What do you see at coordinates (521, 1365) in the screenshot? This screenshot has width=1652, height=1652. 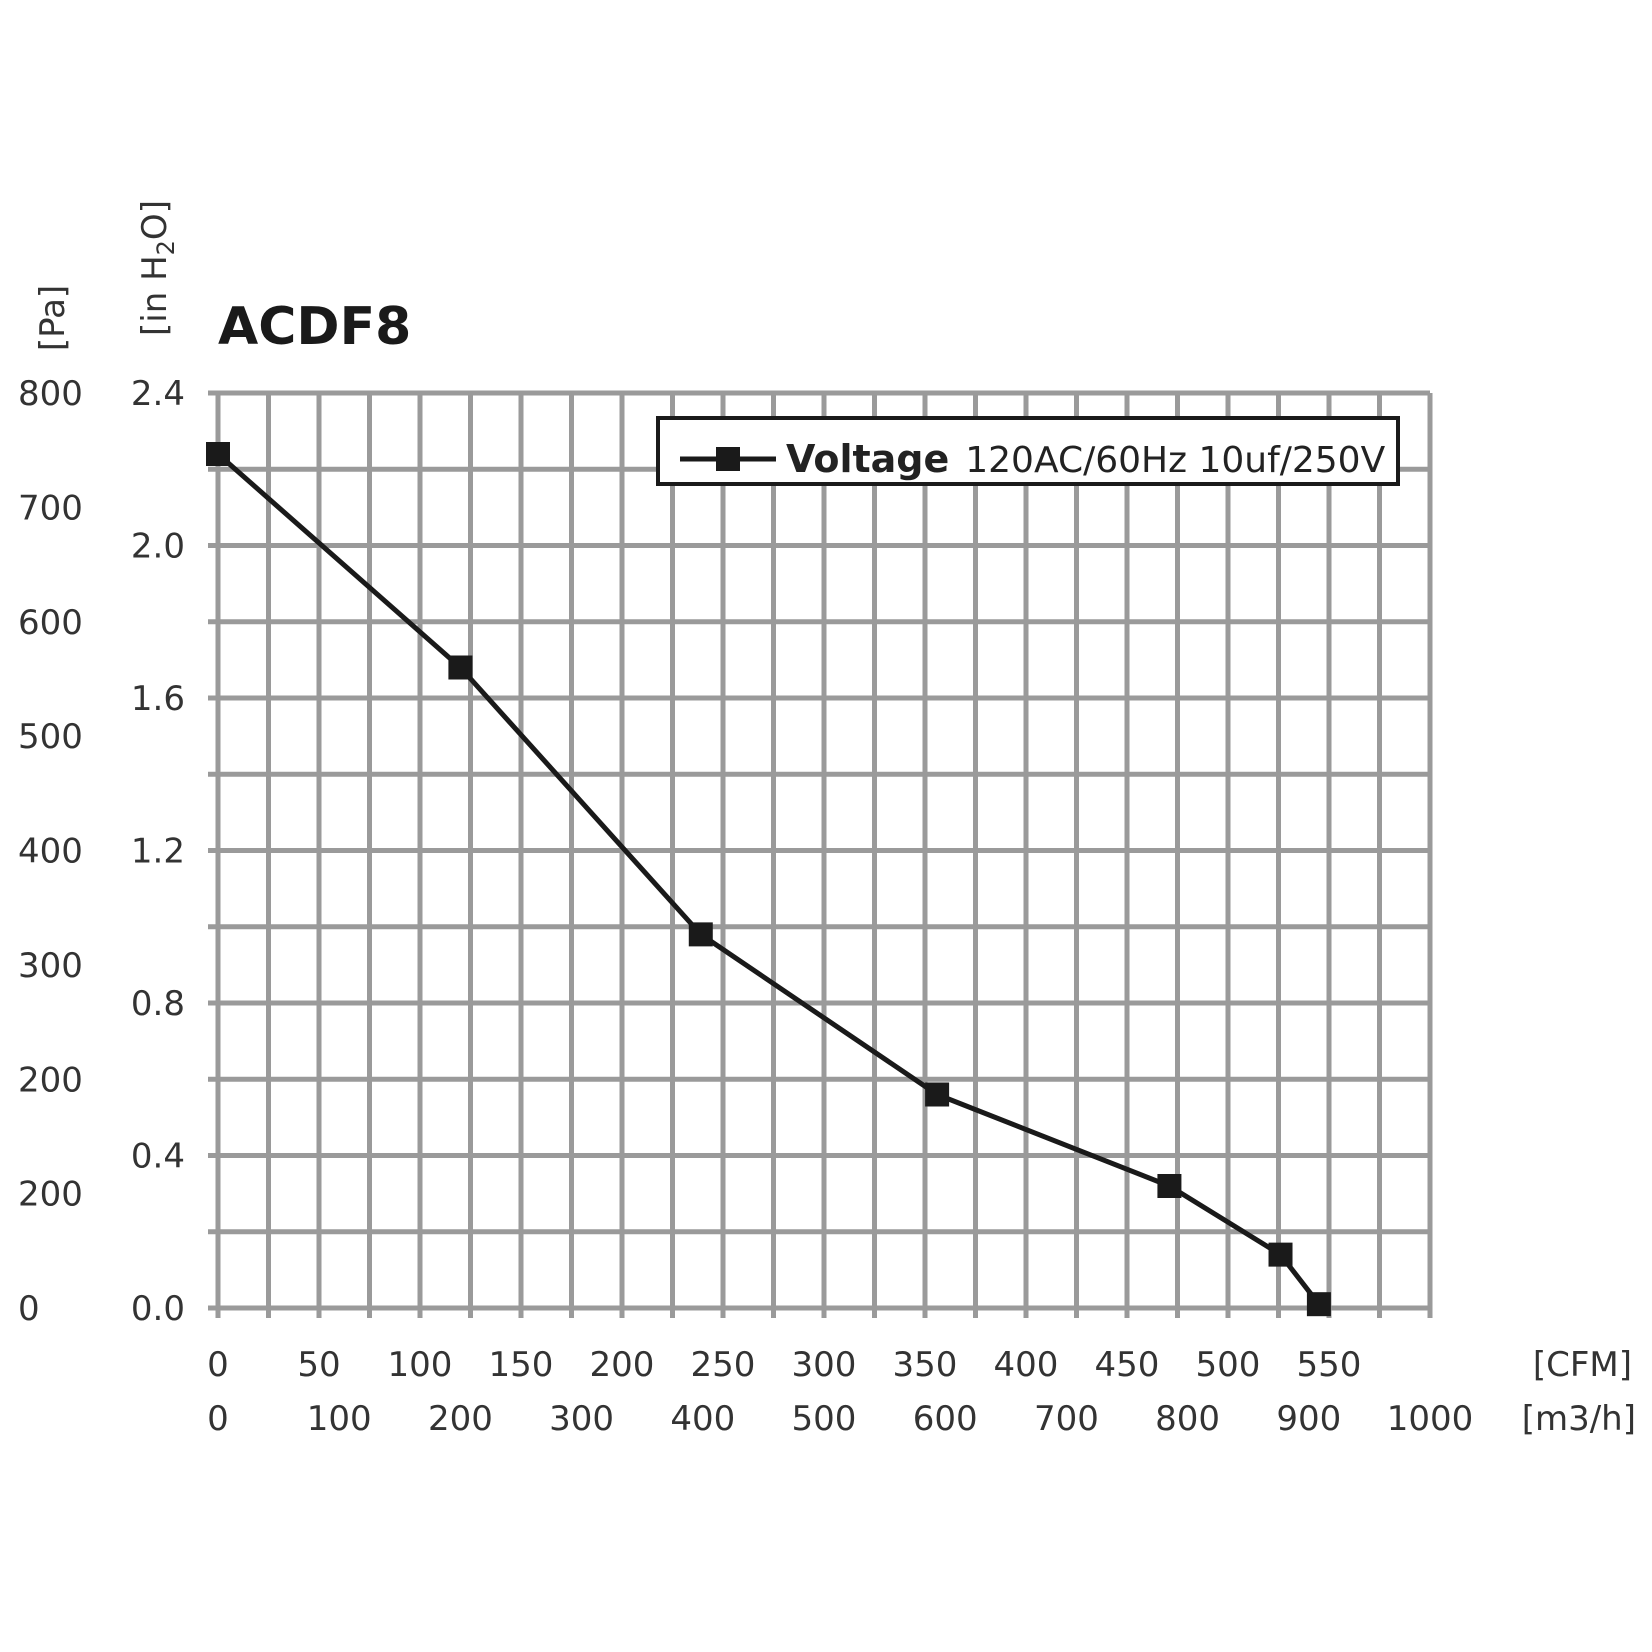 I see `x-tick-label-cfm: 150` at bounding box center [521, 1365].